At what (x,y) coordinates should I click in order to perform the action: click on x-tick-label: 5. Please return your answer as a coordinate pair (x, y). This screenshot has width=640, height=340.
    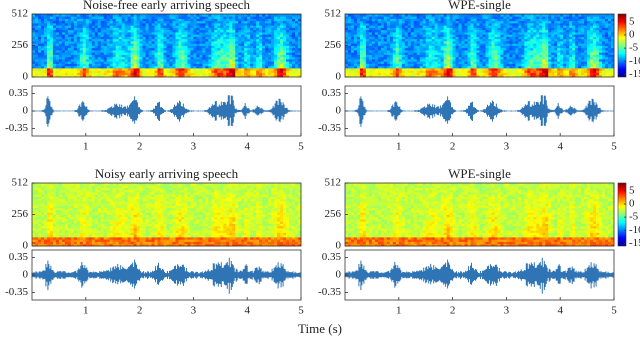
    Looking at the image, I should click on (301, 147).